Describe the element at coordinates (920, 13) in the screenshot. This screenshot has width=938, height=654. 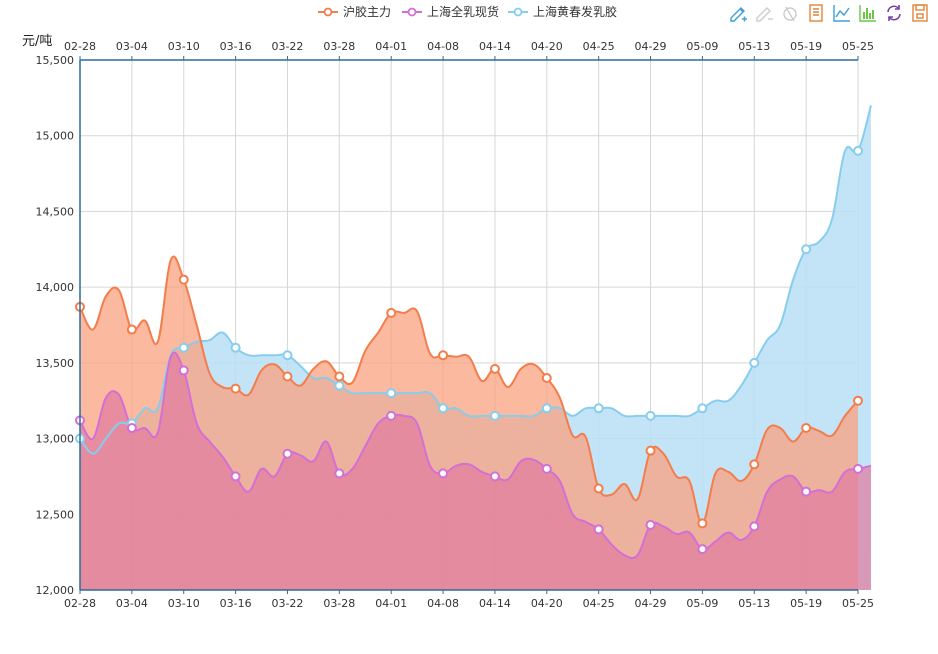
I see `save-image-icon` at that location.